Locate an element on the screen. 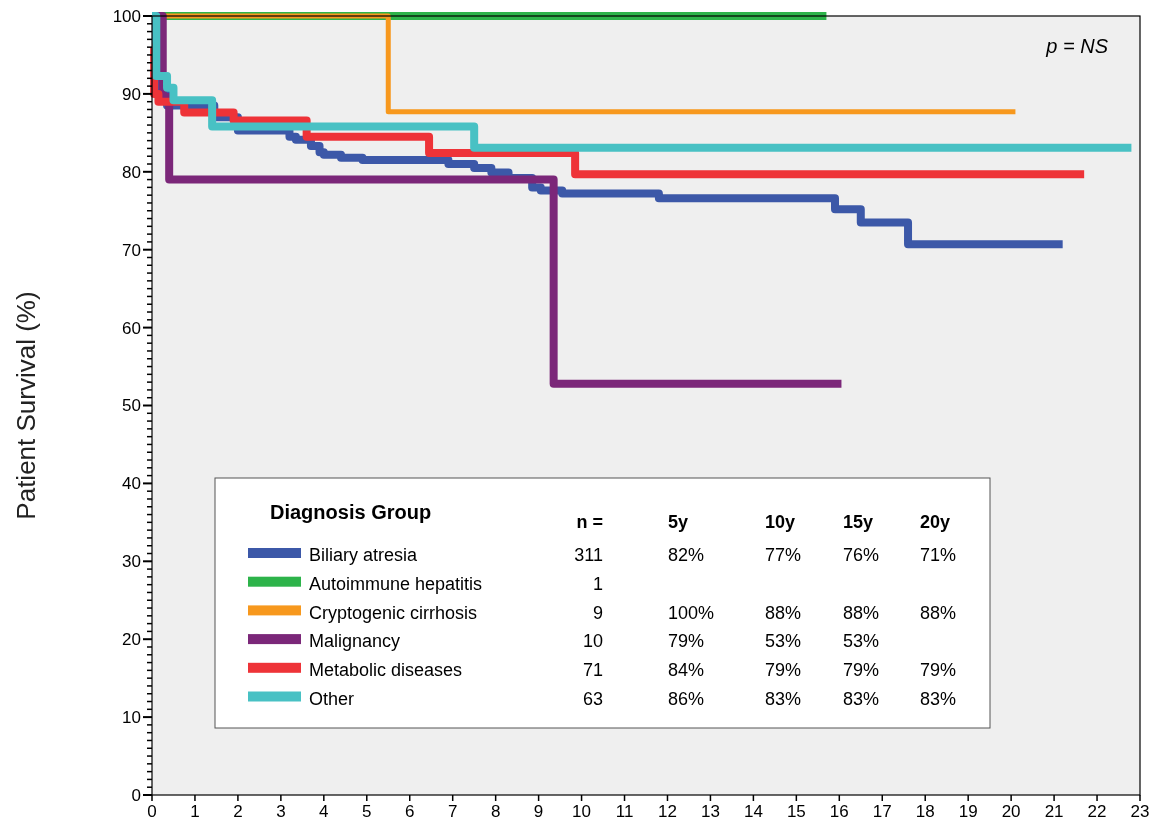 This screenshot has width=1155, height=830. x-tick-label: 9 is located at coordinates (538, 811).